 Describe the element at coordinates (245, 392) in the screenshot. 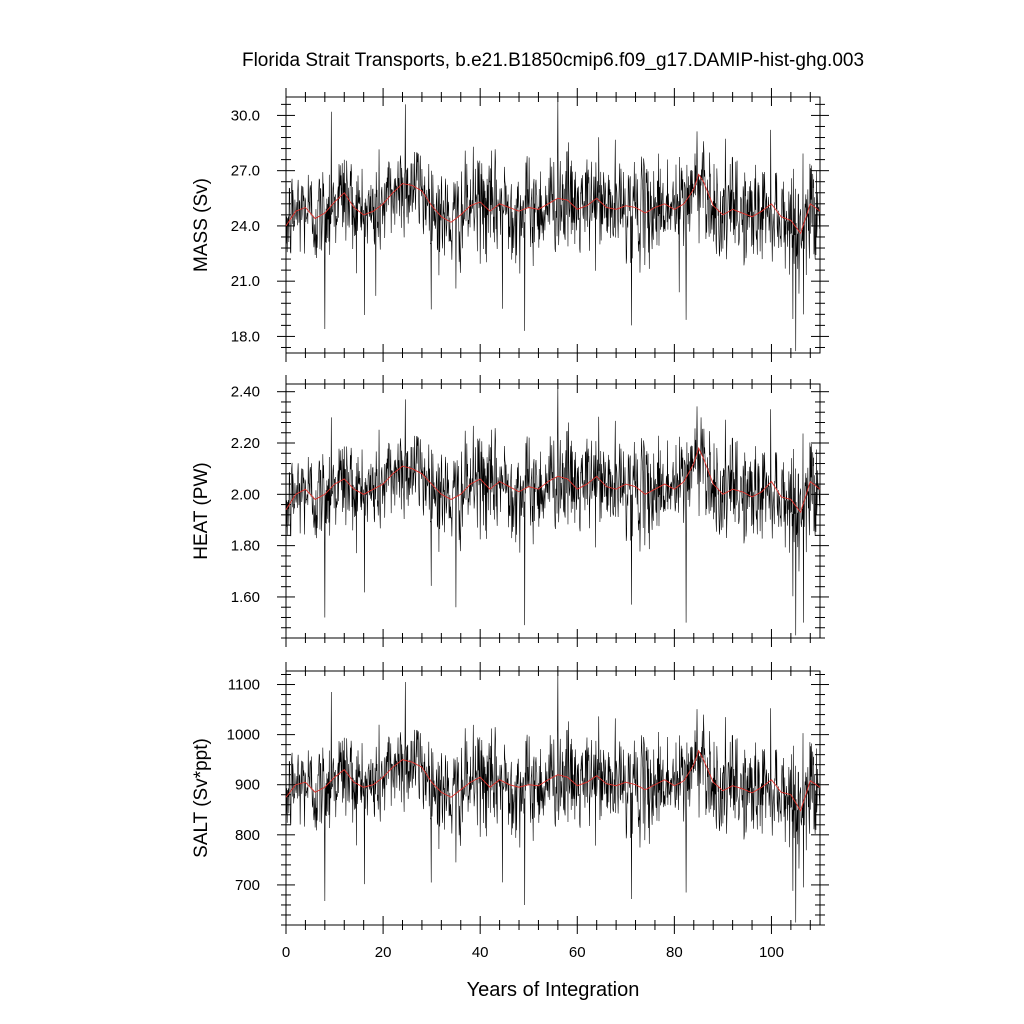

I see `y-tick-label: 2.40` at that location.